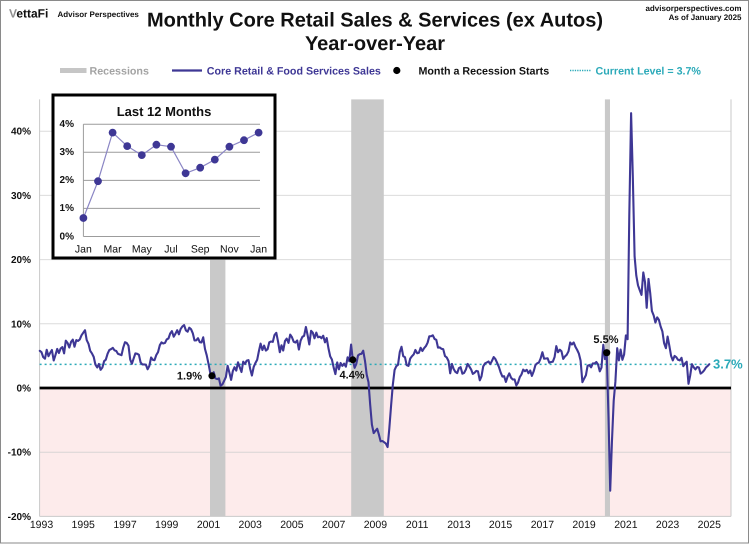 This screenshot has height=549, width=750. Describe the element at coordinates (376, 525) in the screenshot. I see `svg-text: 2009` at that location.